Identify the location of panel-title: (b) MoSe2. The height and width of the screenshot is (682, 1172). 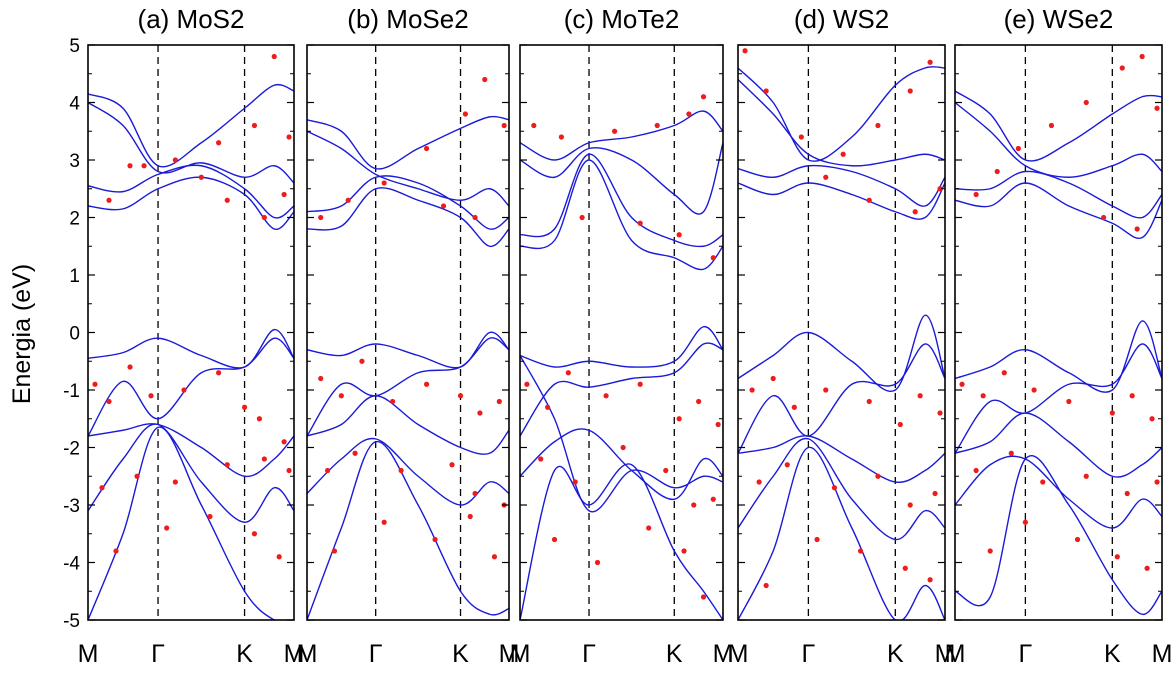
(407, 19).